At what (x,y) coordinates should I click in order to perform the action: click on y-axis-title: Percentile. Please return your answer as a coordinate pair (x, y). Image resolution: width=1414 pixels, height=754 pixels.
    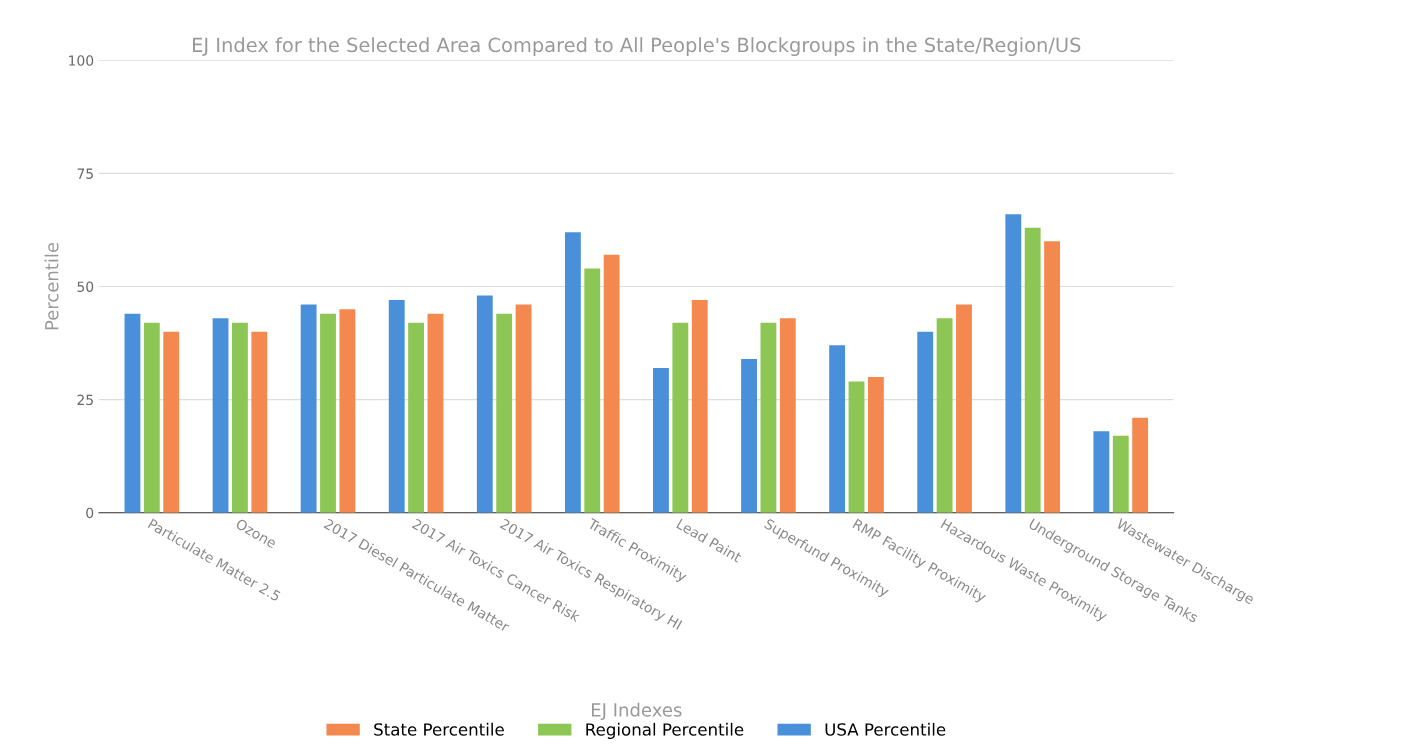
    Looking at the image, I should click on (51, 286).